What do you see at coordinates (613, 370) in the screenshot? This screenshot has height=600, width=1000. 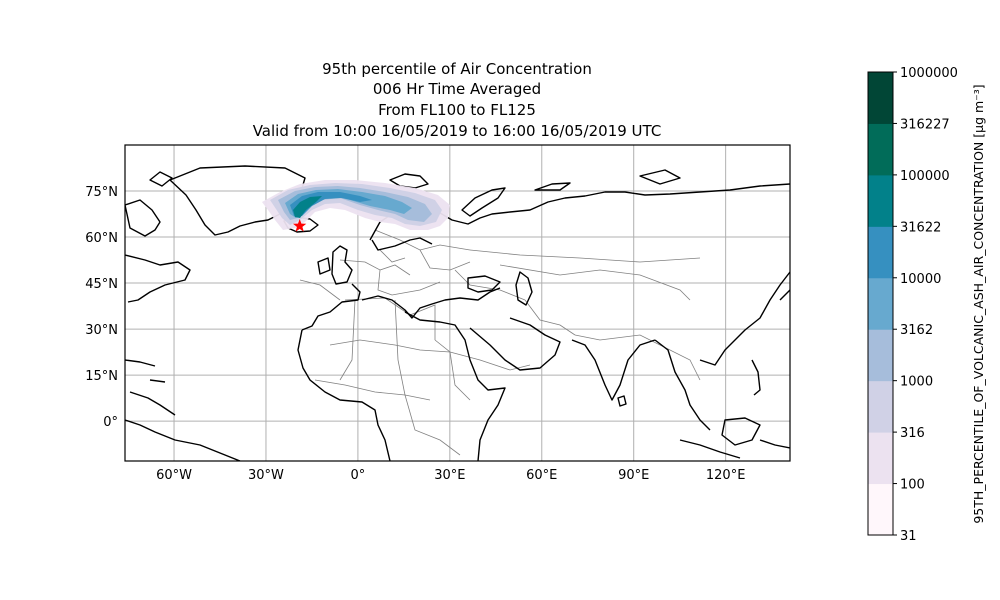 I see `india-coast` at bounding box center [613, 370].